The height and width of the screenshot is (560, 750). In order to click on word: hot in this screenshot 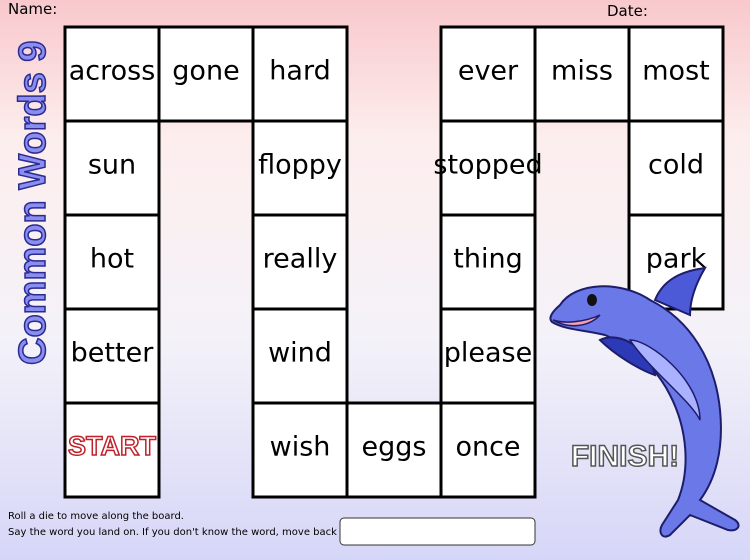, I will do `click(112, 259)`.